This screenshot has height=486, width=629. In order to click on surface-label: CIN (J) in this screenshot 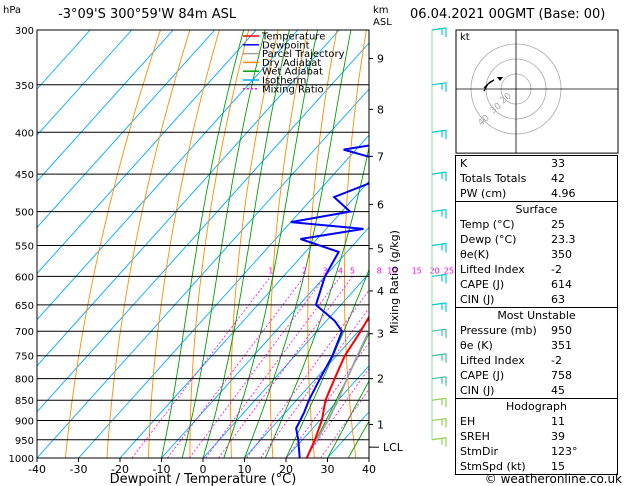, I will do `click(477, 299)`.